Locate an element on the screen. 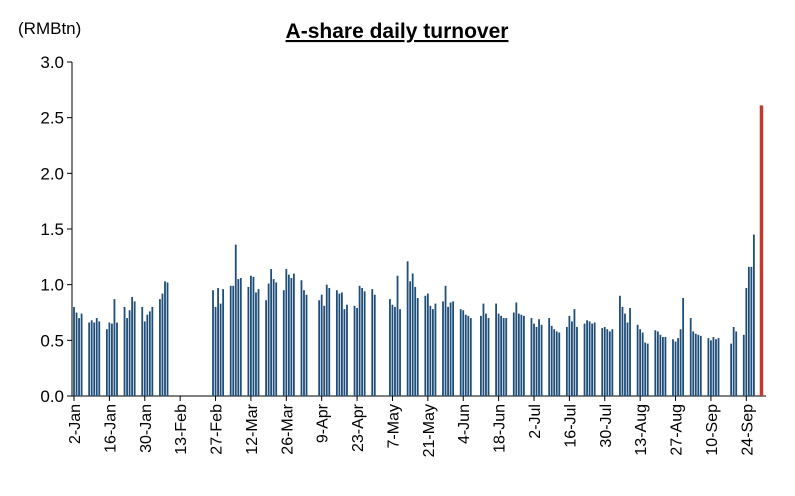 Image resolution: width=795 pixels, height=496 pixels. bar-highlight-30-Sep is located at coordinates (761, 251).